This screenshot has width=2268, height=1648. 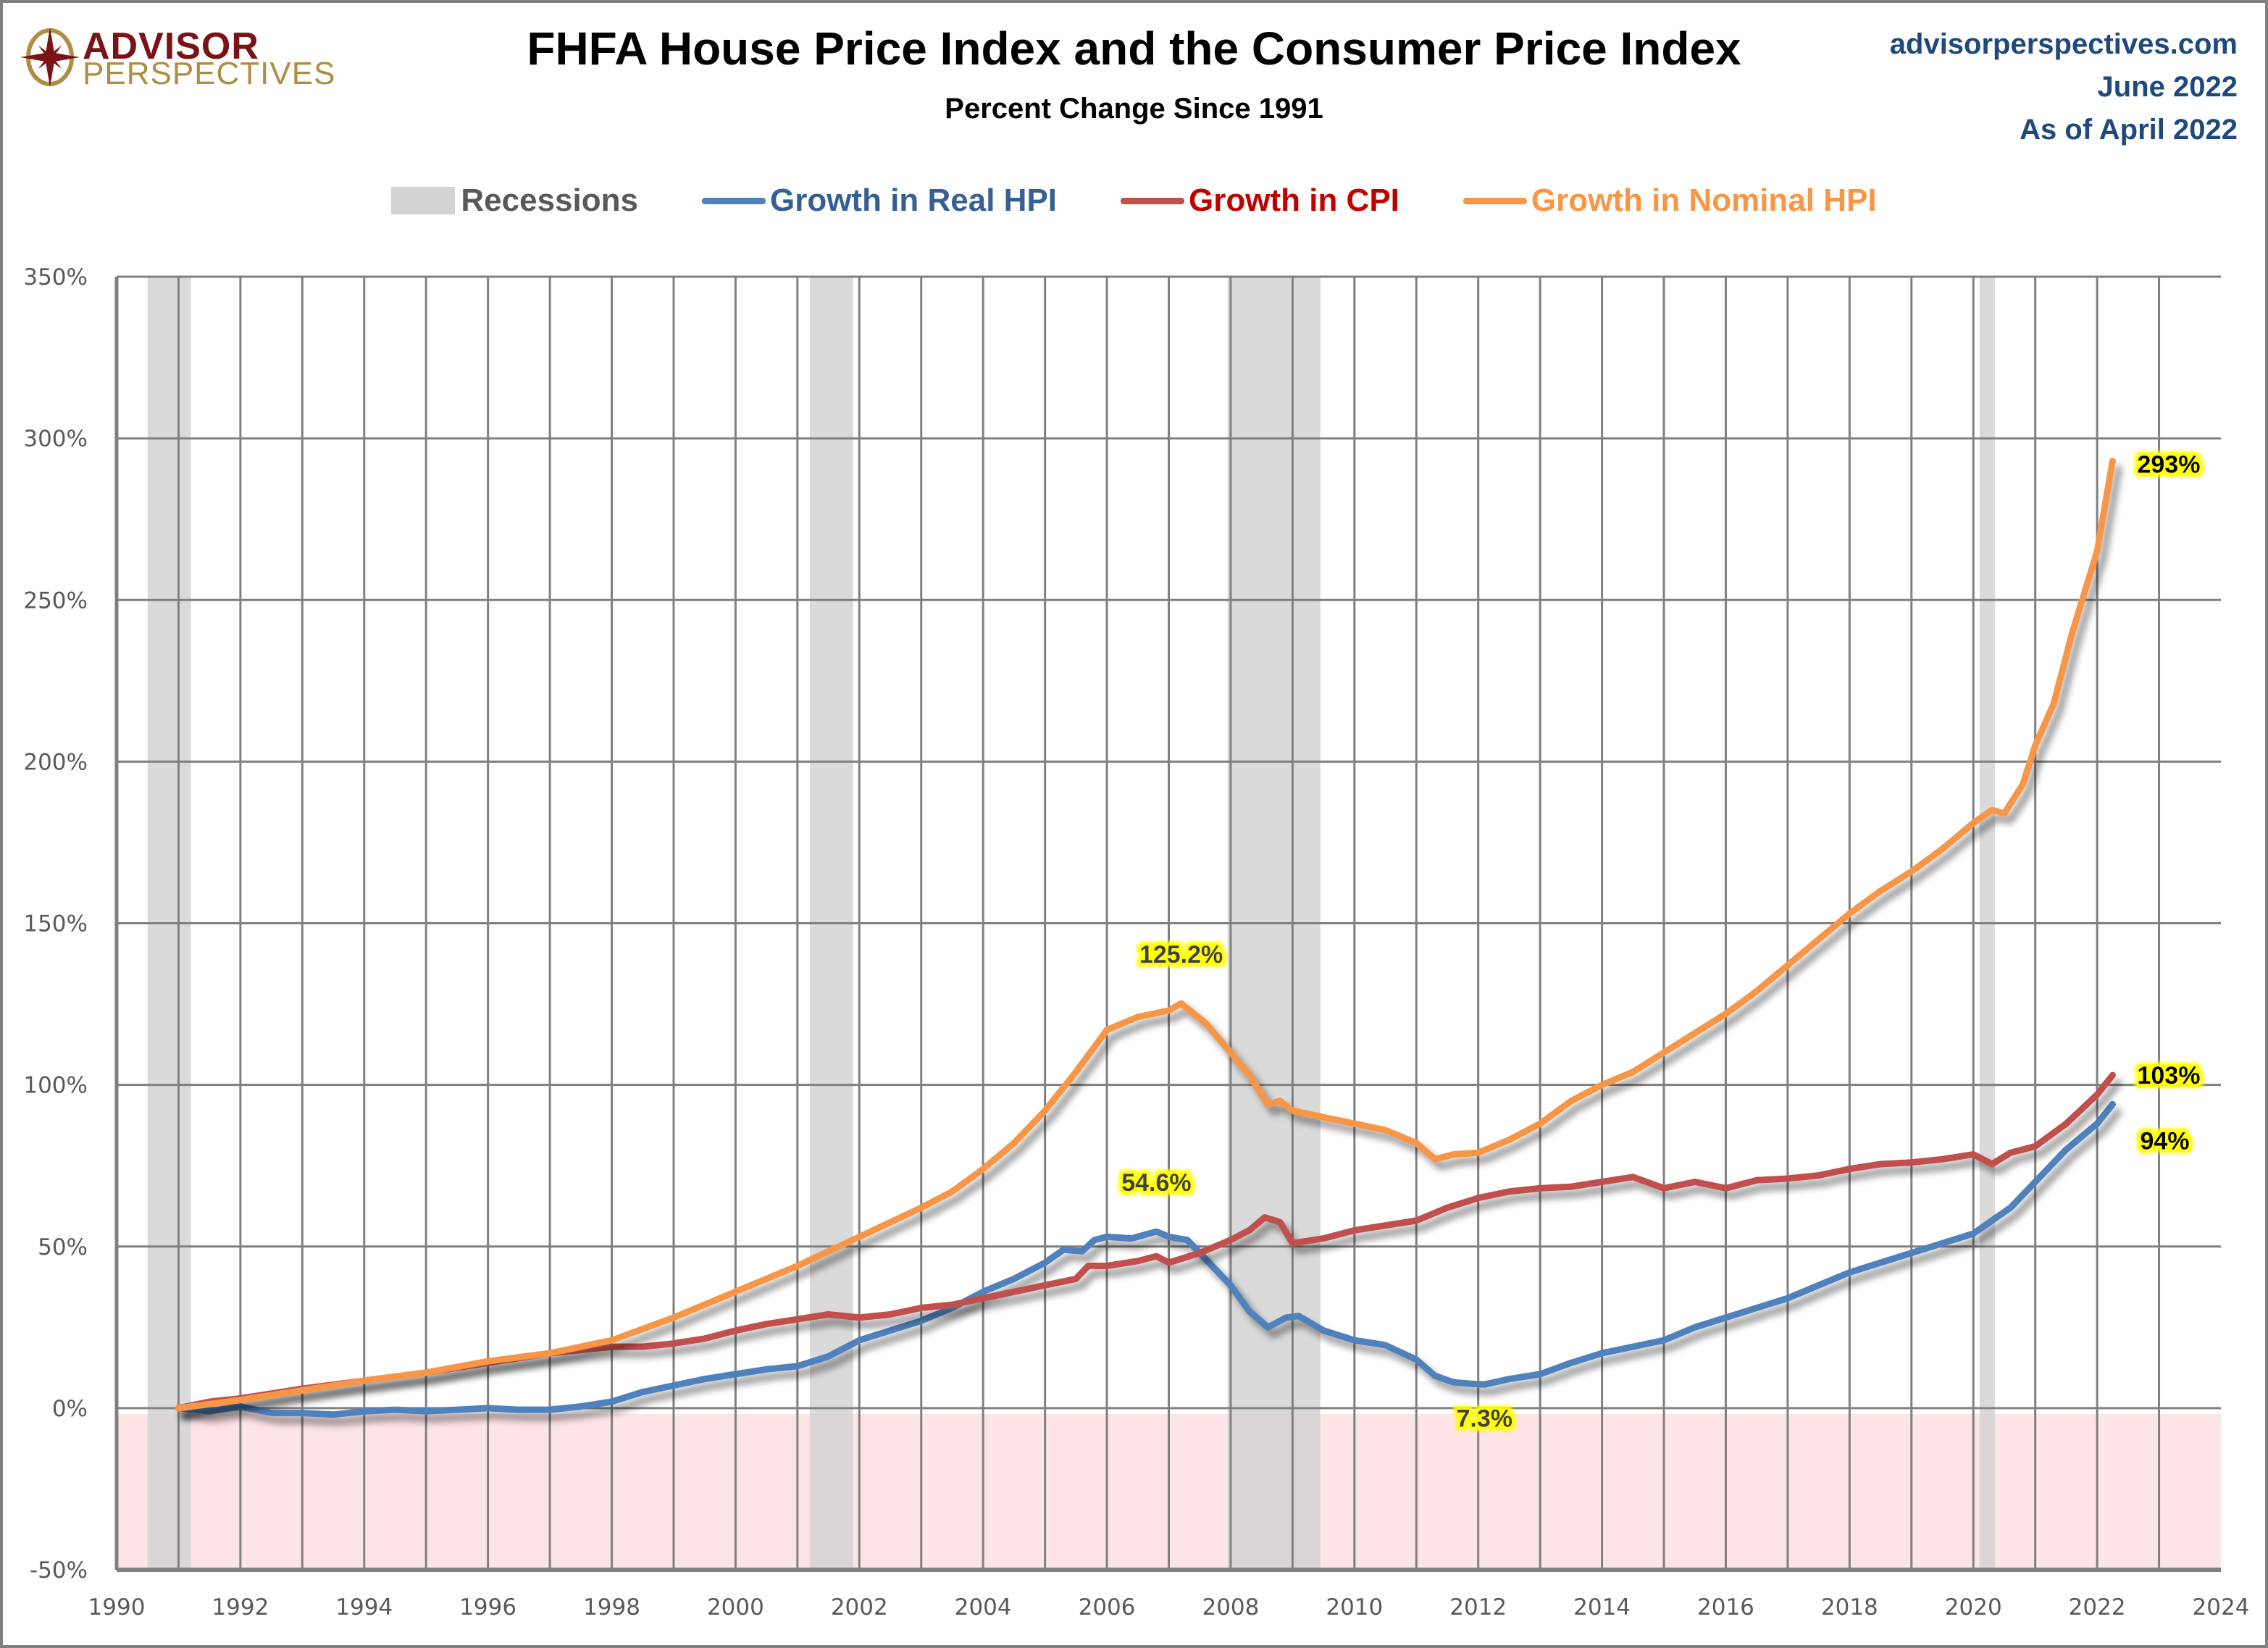 What do you see at coordinates (549, 200) in the screenshot?
I see `legend-label-recessions: Recessions` at bounding box center [549, 200].